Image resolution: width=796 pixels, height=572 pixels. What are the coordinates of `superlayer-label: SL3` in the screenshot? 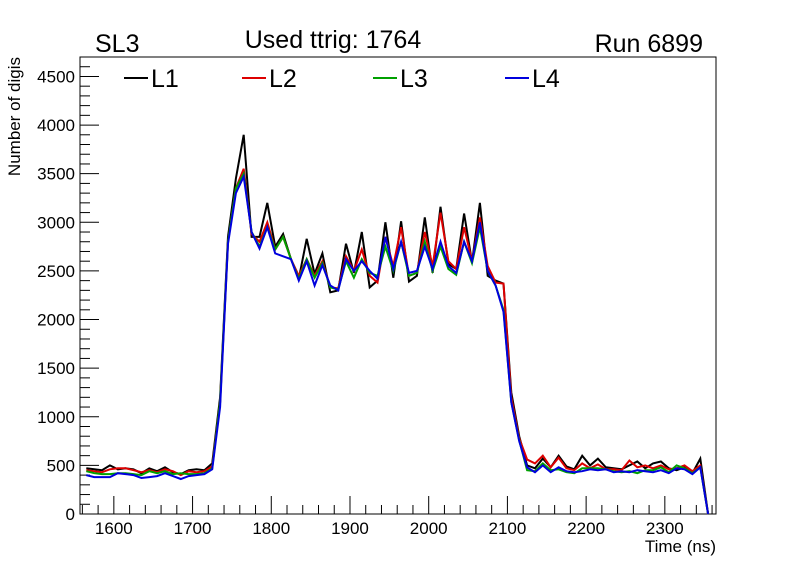 It's located at (117, 44).